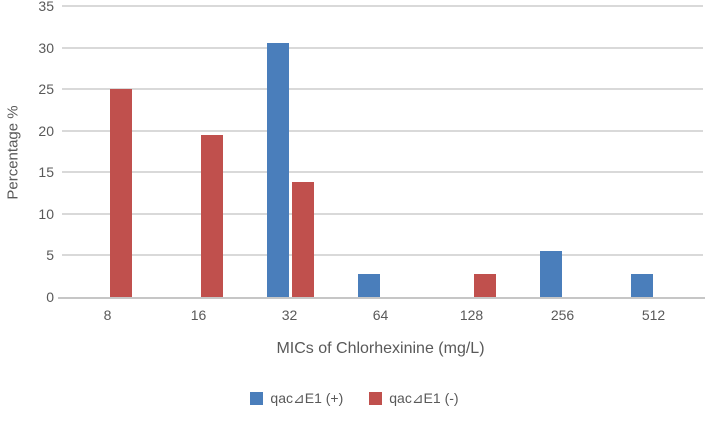 This screenshot has width=709, height=421. What do you see at coordinates (562, 315) in the screenshot?
I see `x-tick-label: 256` at bounding box center [562, 315].